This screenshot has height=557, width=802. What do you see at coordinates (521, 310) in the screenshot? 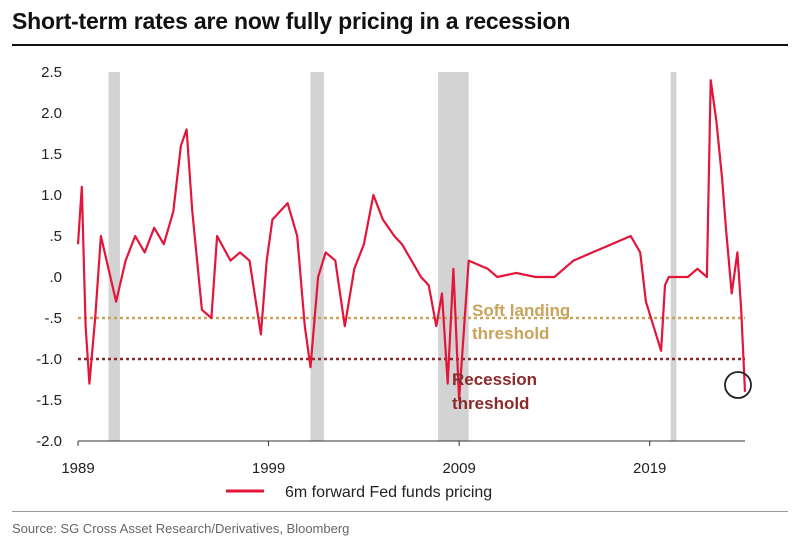
I see `soft-landing-label: Soft landing` at bounding box center [521, 310].